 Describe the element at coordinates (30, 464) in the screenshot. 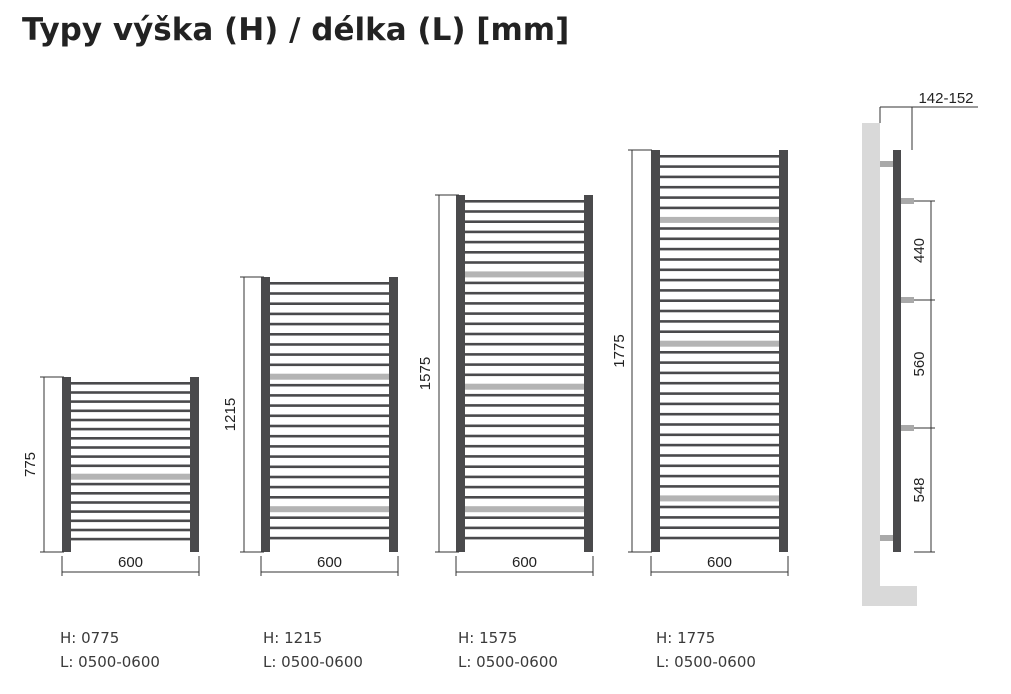

I see `height-label: 775` at that location.